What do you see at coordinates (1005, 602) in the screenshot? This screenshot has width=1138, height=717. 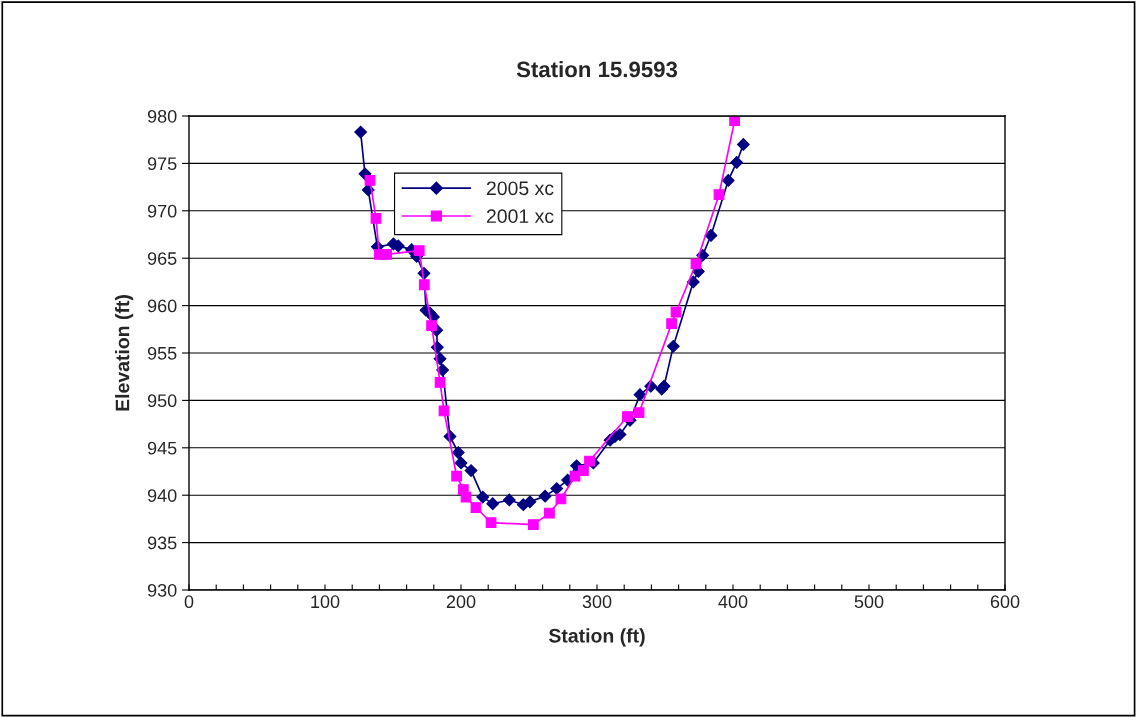 I see `x-tick-label: 600` at bounding box center [1005, 602].